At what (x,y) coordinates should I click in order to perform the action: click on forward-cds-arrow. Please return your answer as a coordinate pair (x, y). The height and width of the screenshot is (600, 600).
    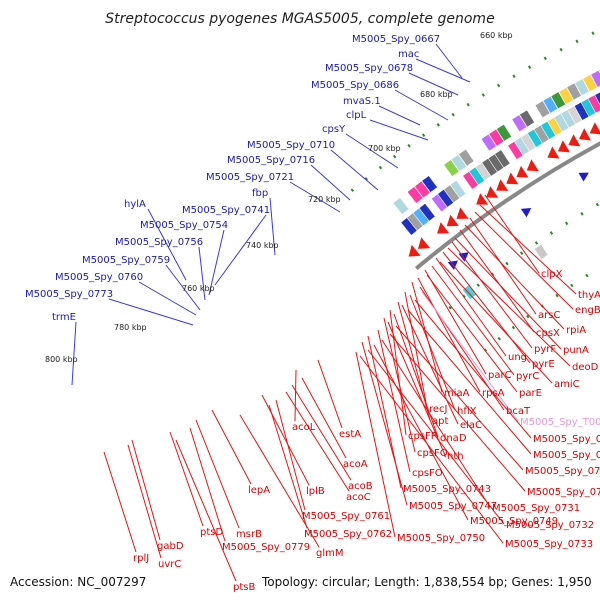
    Looking at the image, I should click on (583, 177).